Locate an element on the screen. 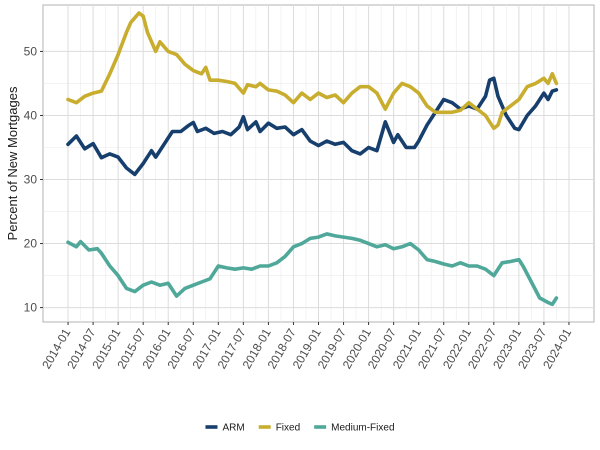 Image resolution: width=600 pixels, height=450 pixels. legend-label-medium-fixed: Medium-Fixed is located at coordinates (362, 428).